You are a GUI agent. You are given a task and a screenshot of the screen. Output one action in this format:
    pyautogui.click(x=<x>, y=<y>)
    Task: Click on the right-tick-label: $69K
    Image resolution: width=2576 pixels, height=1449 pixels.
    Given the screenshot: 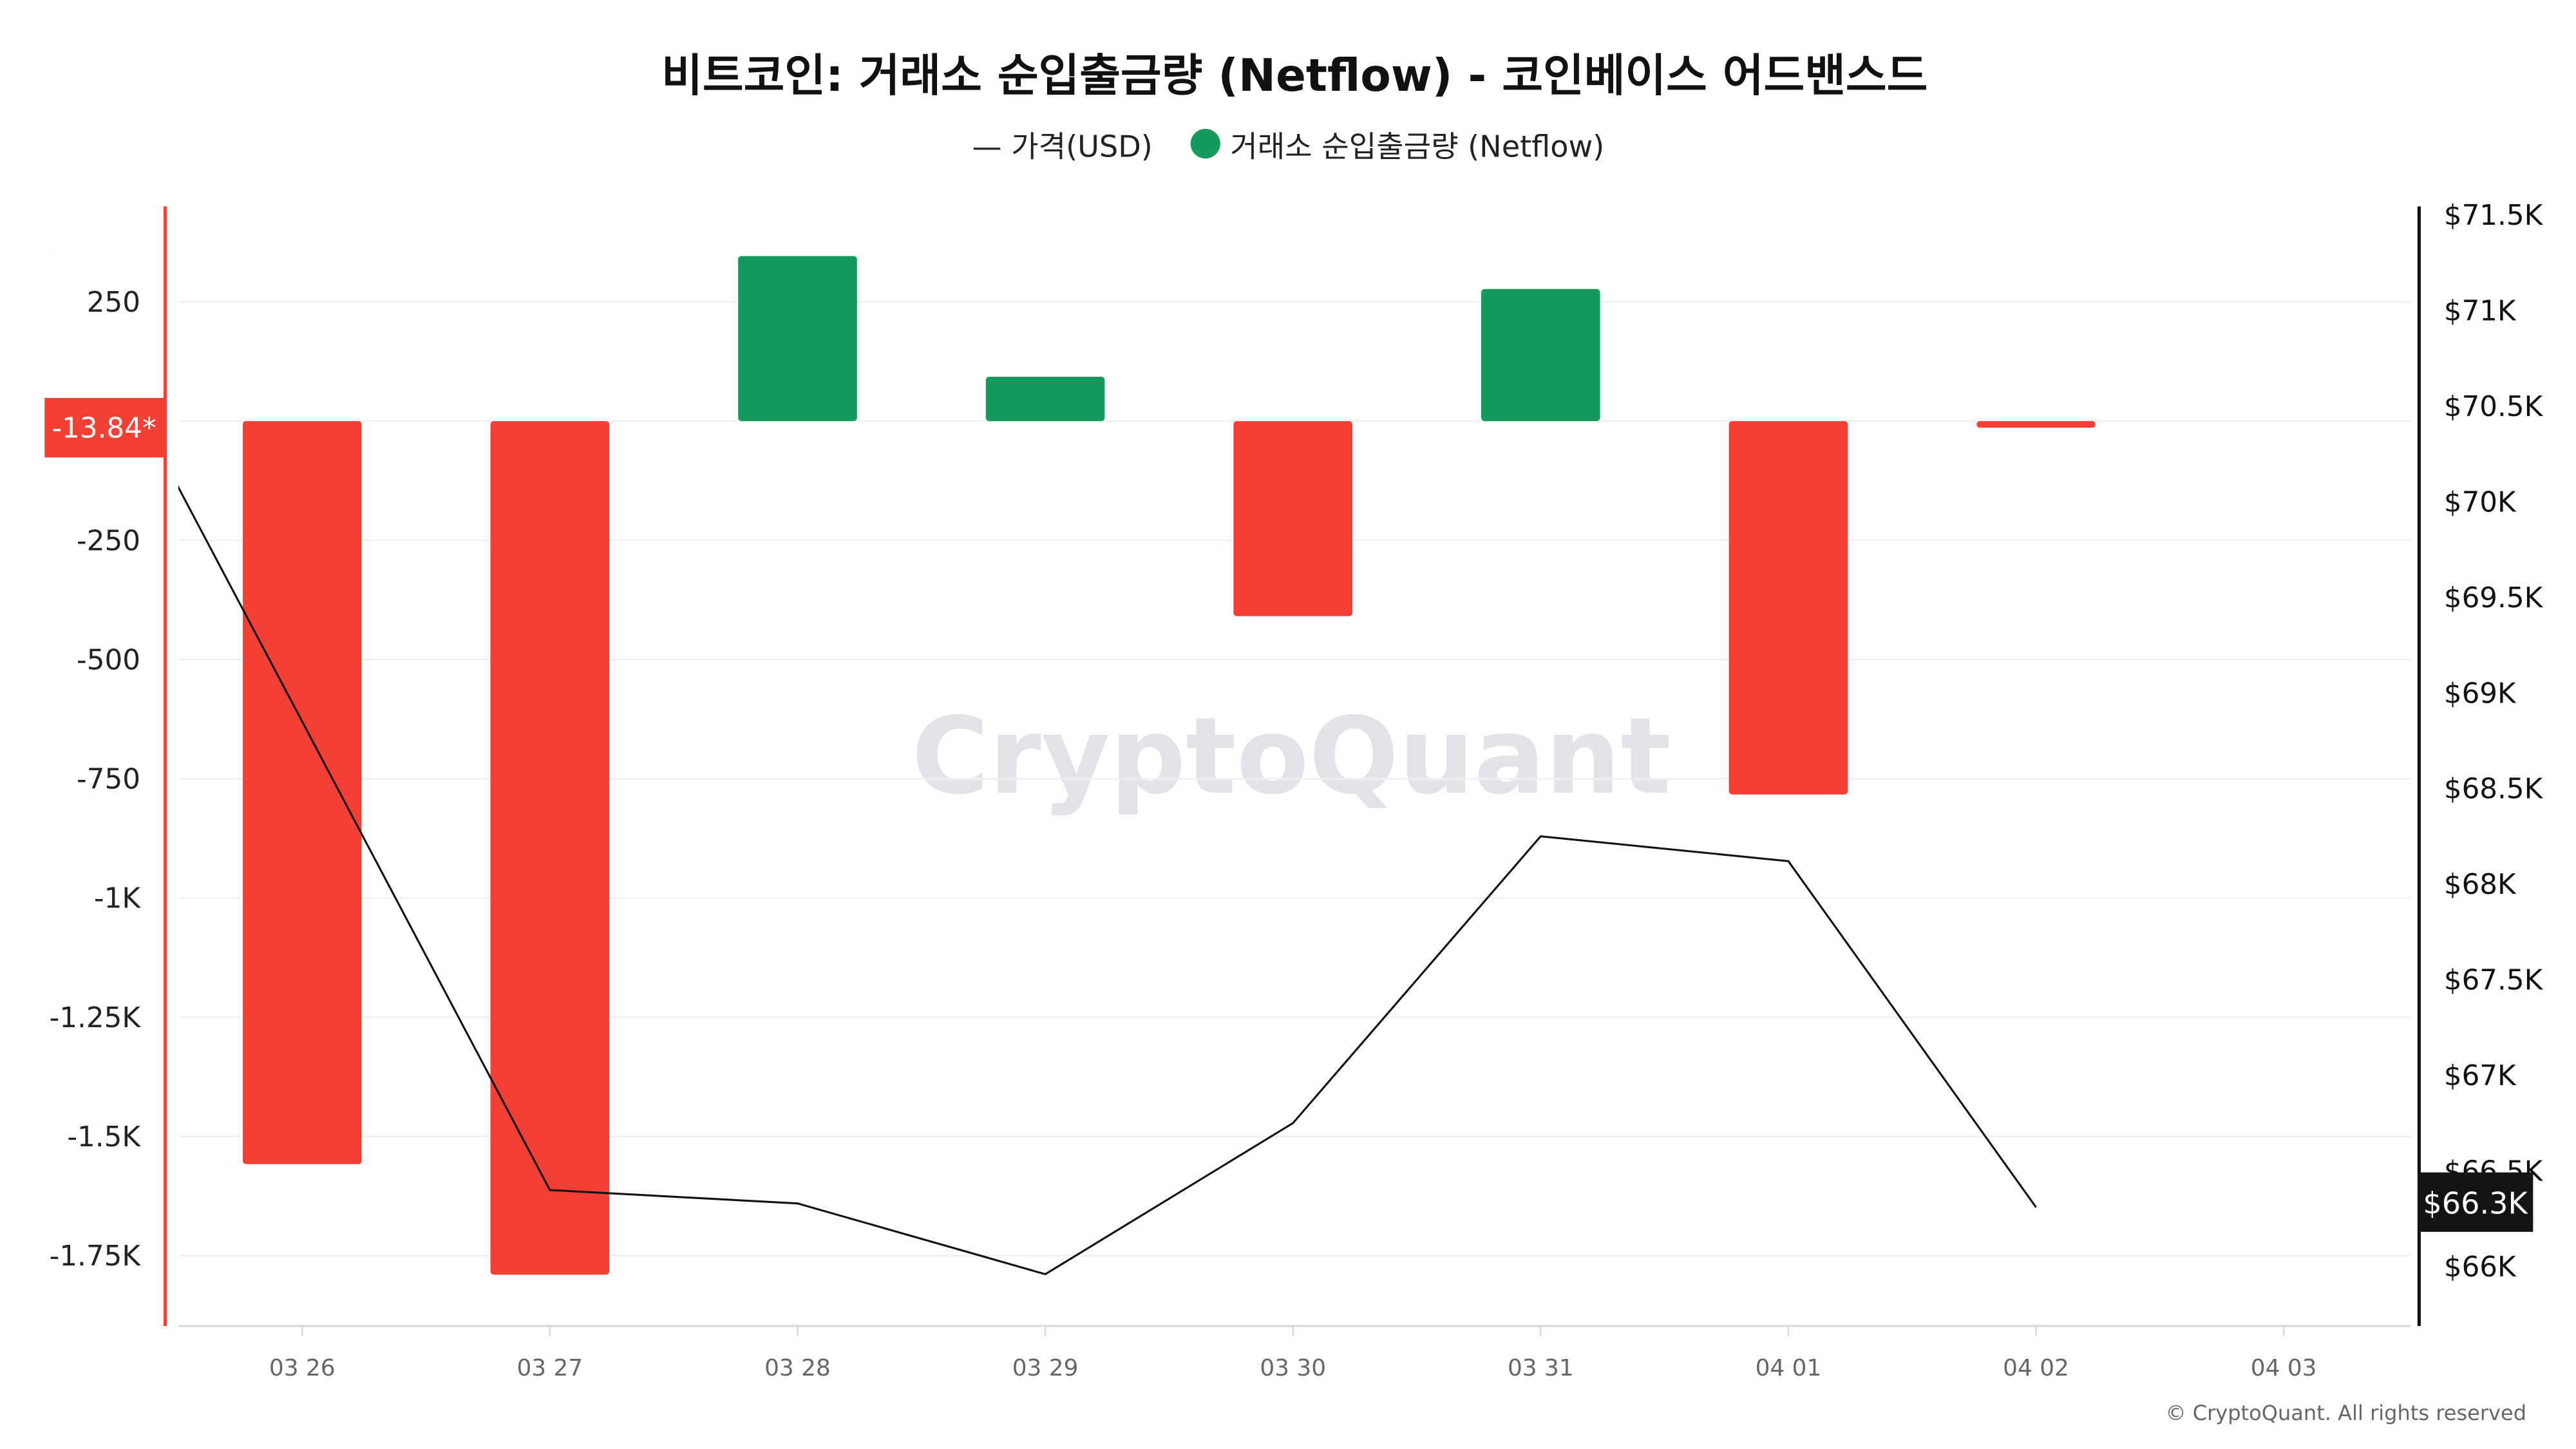 What is the action you would take?
    pyautogui.click(x=2481, y=693)
    